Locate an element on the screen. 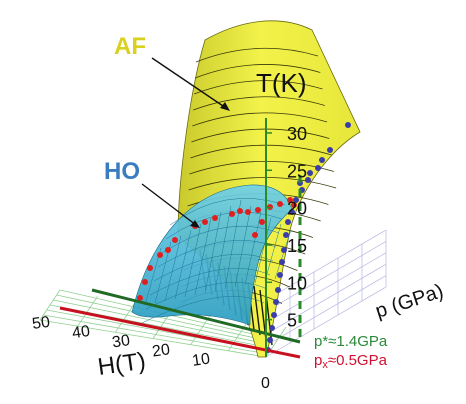  t-axis-label: T(K) is located at coordinates (281, 83).